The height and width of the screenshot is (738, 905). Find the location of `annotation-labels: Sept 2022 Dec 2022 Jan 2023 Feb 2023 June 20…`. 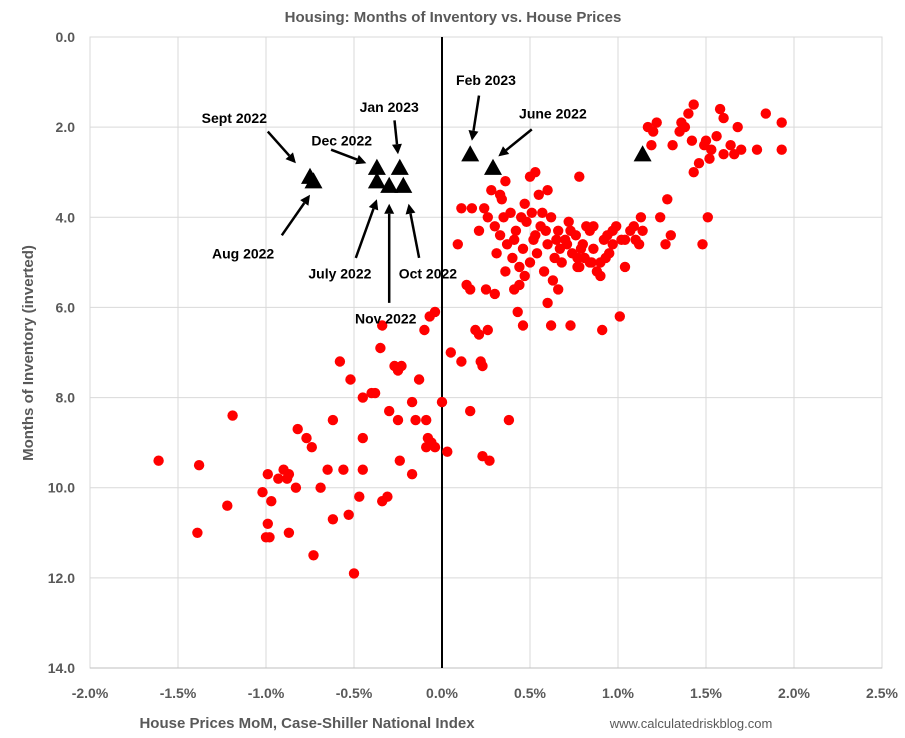

annotation-labels: Sept 2022 Dec 2022 Jan 2023 Feb 2023 June 20… is located at coordinates (394, 199).